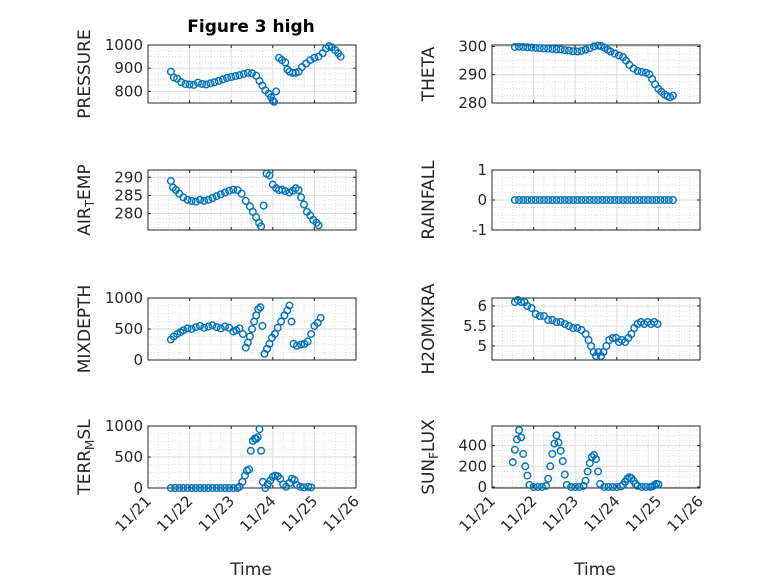 The image size is (778, 583). I want to click on y-axis-label: PRESSURE, so click(85, 73).